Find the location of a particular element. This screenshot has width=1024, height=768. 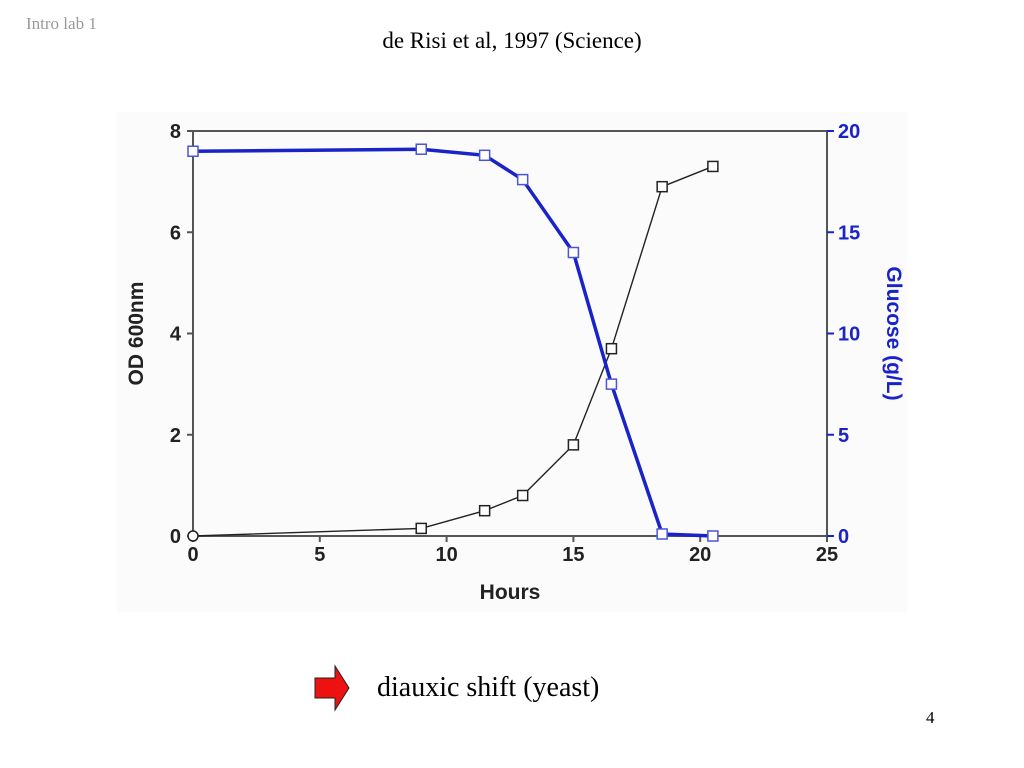

caption-text: diauxic shift (yeast) is located at coordinates (488, 687).